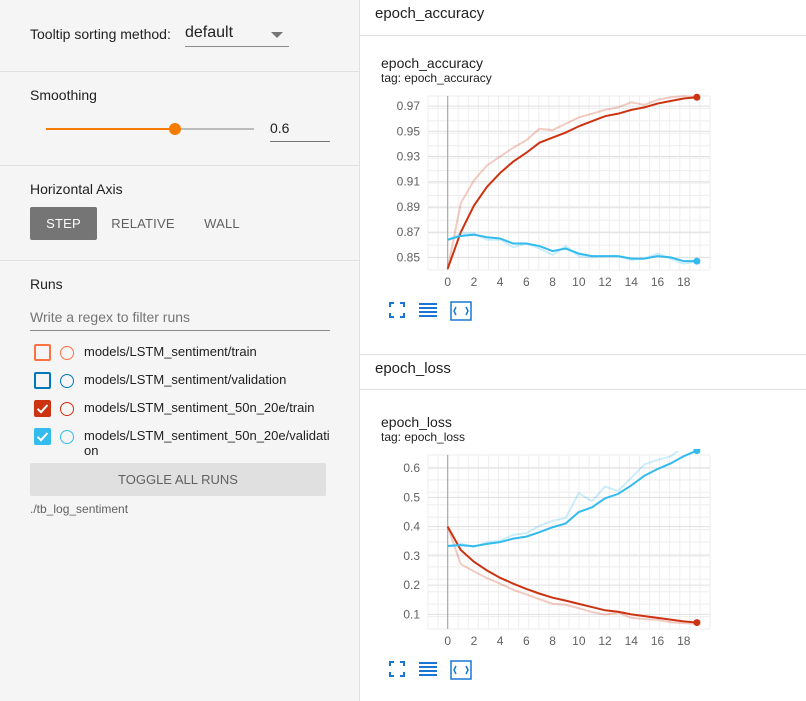  What do you see at coordinates (411, 614) in the screenshot?
I see `y-tick-label: 0.1` at bounding box center [411, 614].